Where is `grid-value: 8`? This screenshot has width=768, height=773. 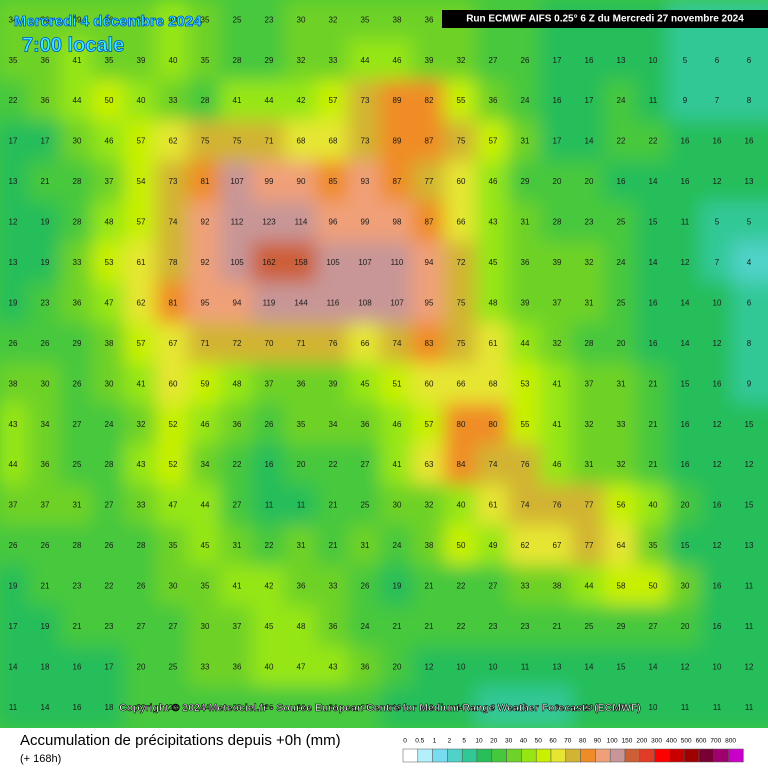 grid-value: 8 is located at coordinates (749, 100).